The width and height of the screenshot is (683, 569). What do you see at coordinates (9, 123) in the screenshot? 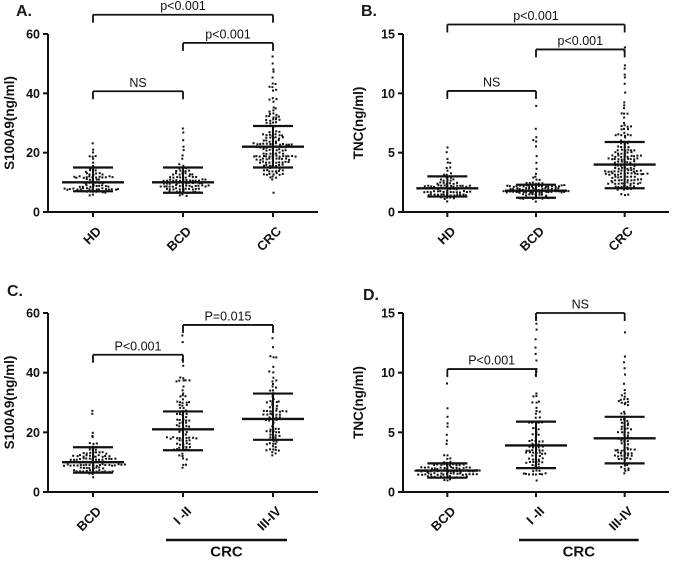
I see `y-axis-title: S100A9(ng/ml)` at bounding box center [9, 123].